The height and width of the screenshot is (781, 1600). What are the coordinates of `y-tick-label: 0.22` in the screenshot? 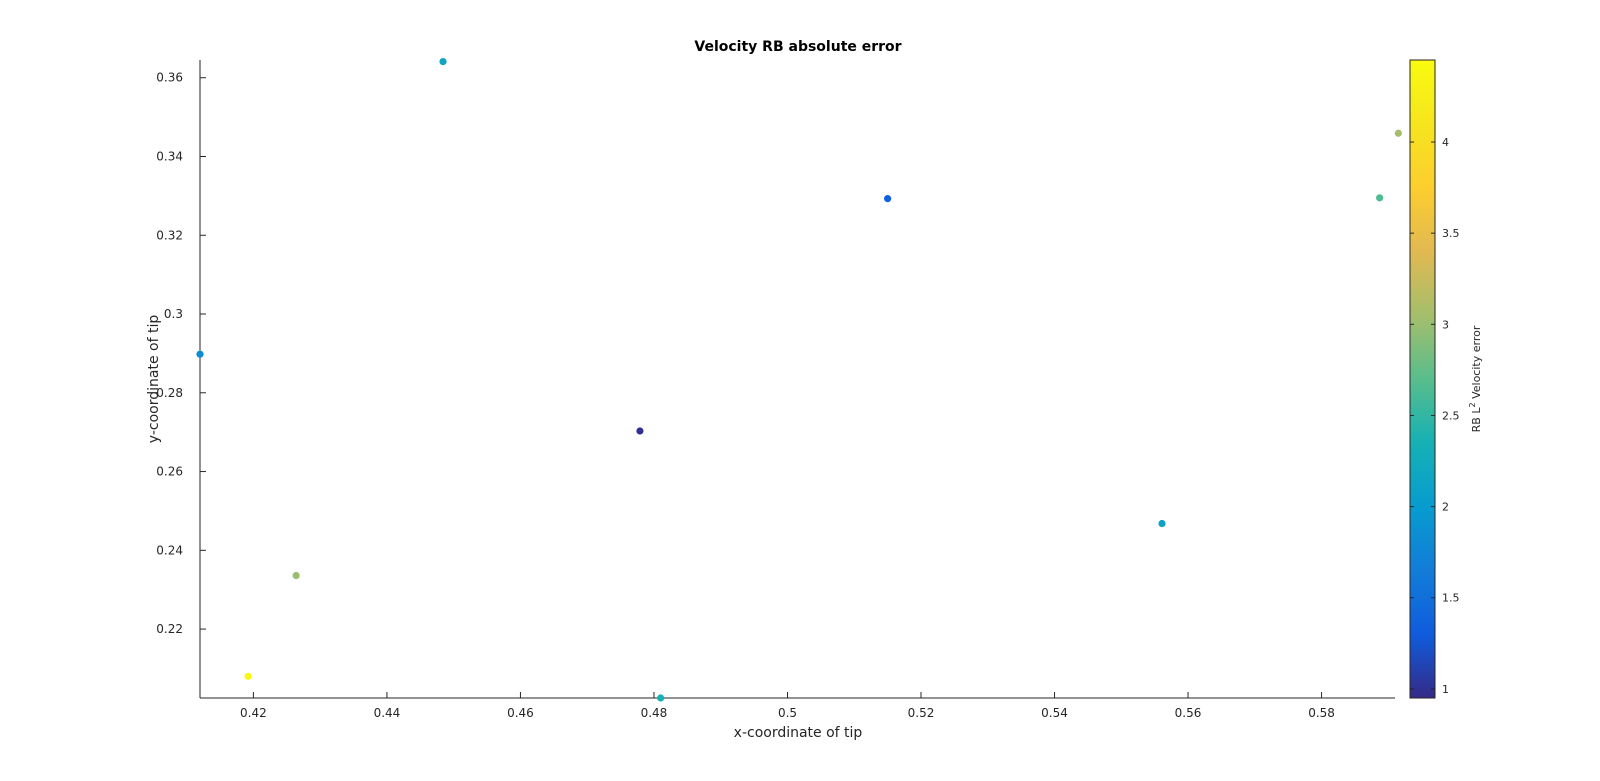 It's located at (169, 629).